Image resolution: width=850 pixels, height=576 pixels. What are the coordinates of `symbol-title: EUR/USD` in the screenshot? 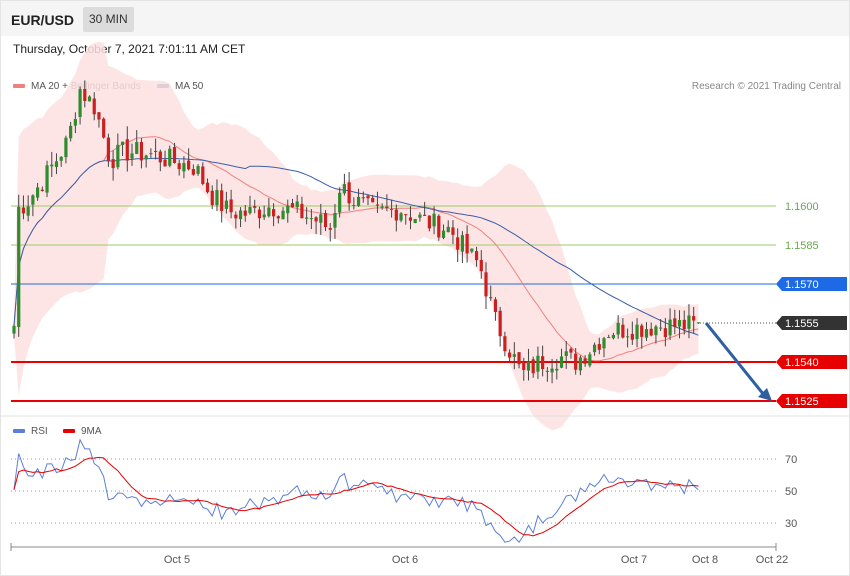 It's located at (43, 20).